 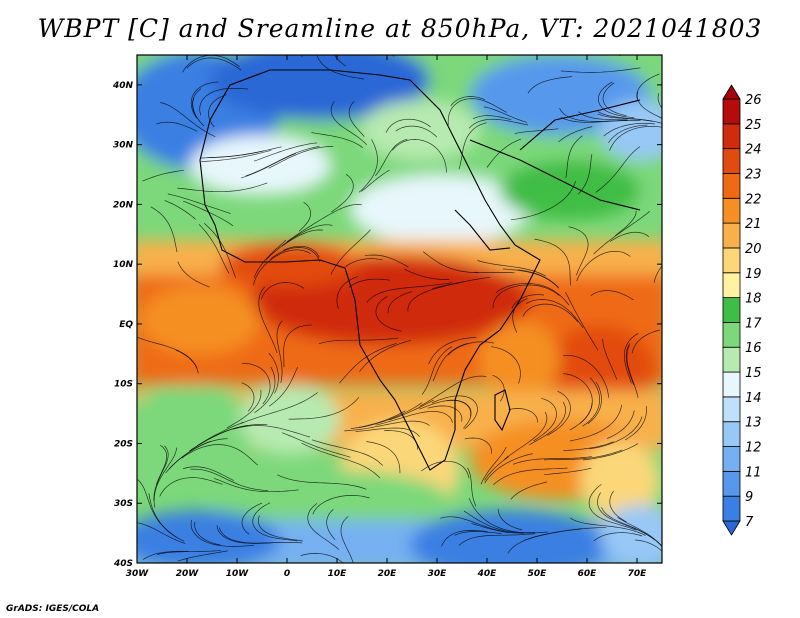 I want to click on colorbar-label: 18, so click(x=753, y=299).